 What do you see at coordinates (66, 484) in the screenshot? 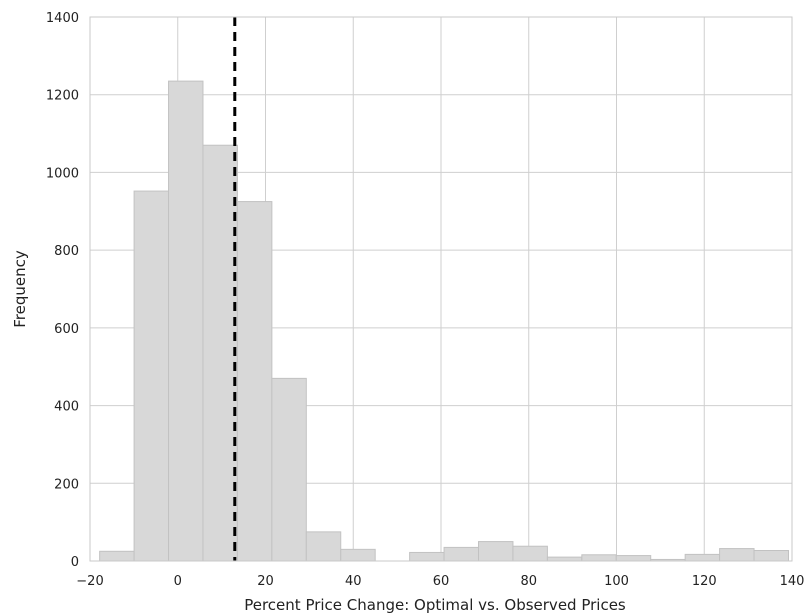
I see `y-tick-label: 200` at bounding box center [66, 484].